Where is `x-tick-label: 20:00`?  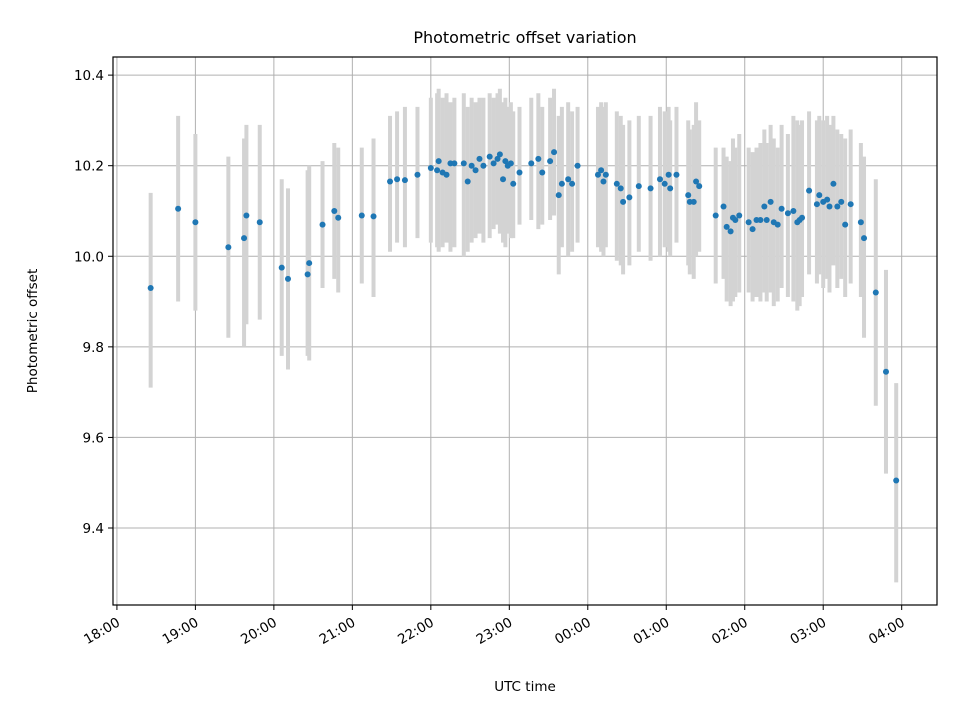
x-tick-label: 20:00 is located at coordinates (259, 631).